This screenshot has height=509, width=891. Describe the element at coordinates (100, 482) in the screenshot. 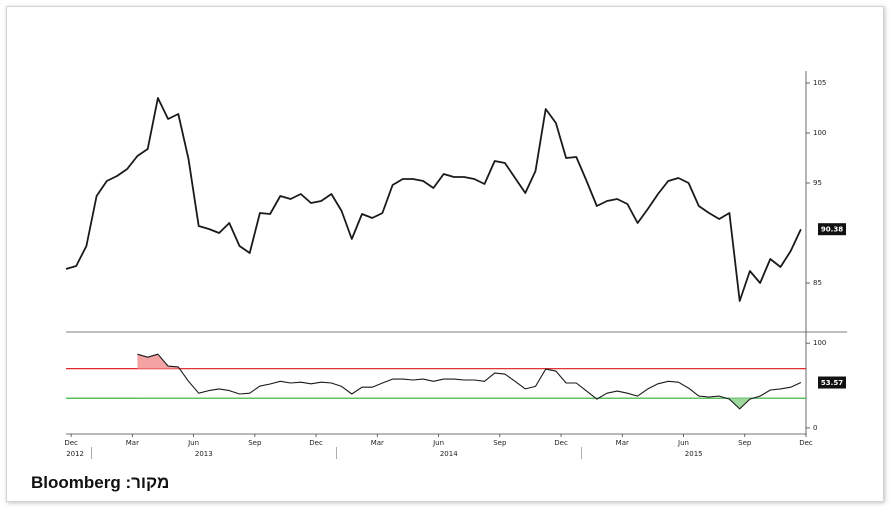

I see `source: מקור: Bloomberg` at that location.